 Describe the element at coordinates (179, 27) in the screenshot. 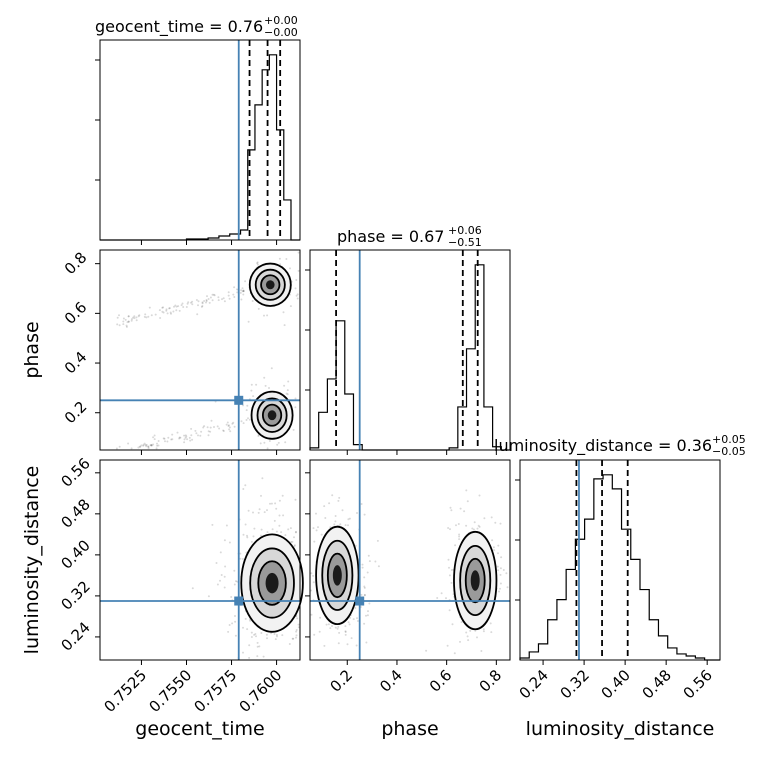

I see `title-main: geocent_time = 0.76` at that location.